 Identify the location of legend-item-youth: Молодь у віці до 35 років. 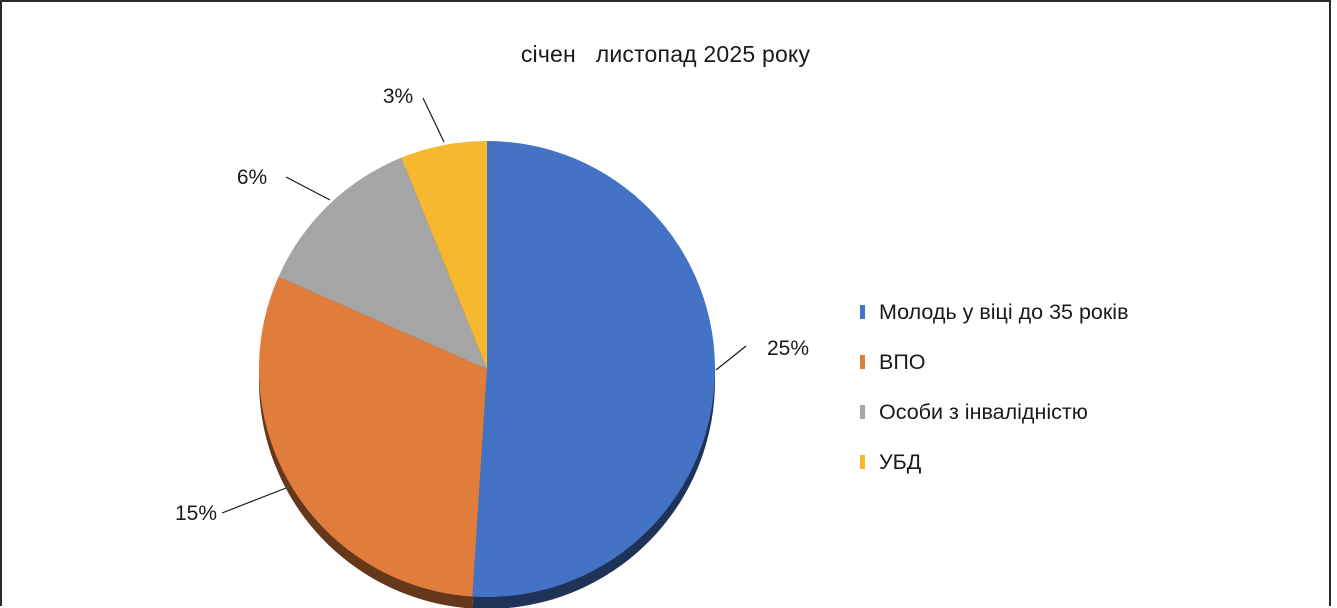
(994, 312).